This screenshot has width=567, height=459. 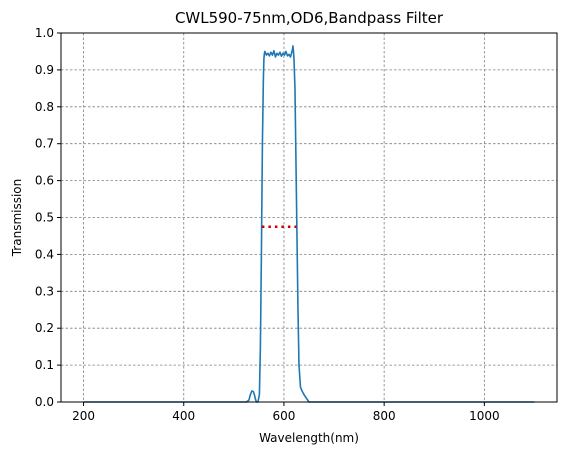 I want to click on y-tick-label: 0.4, so click(x=44, y=254).